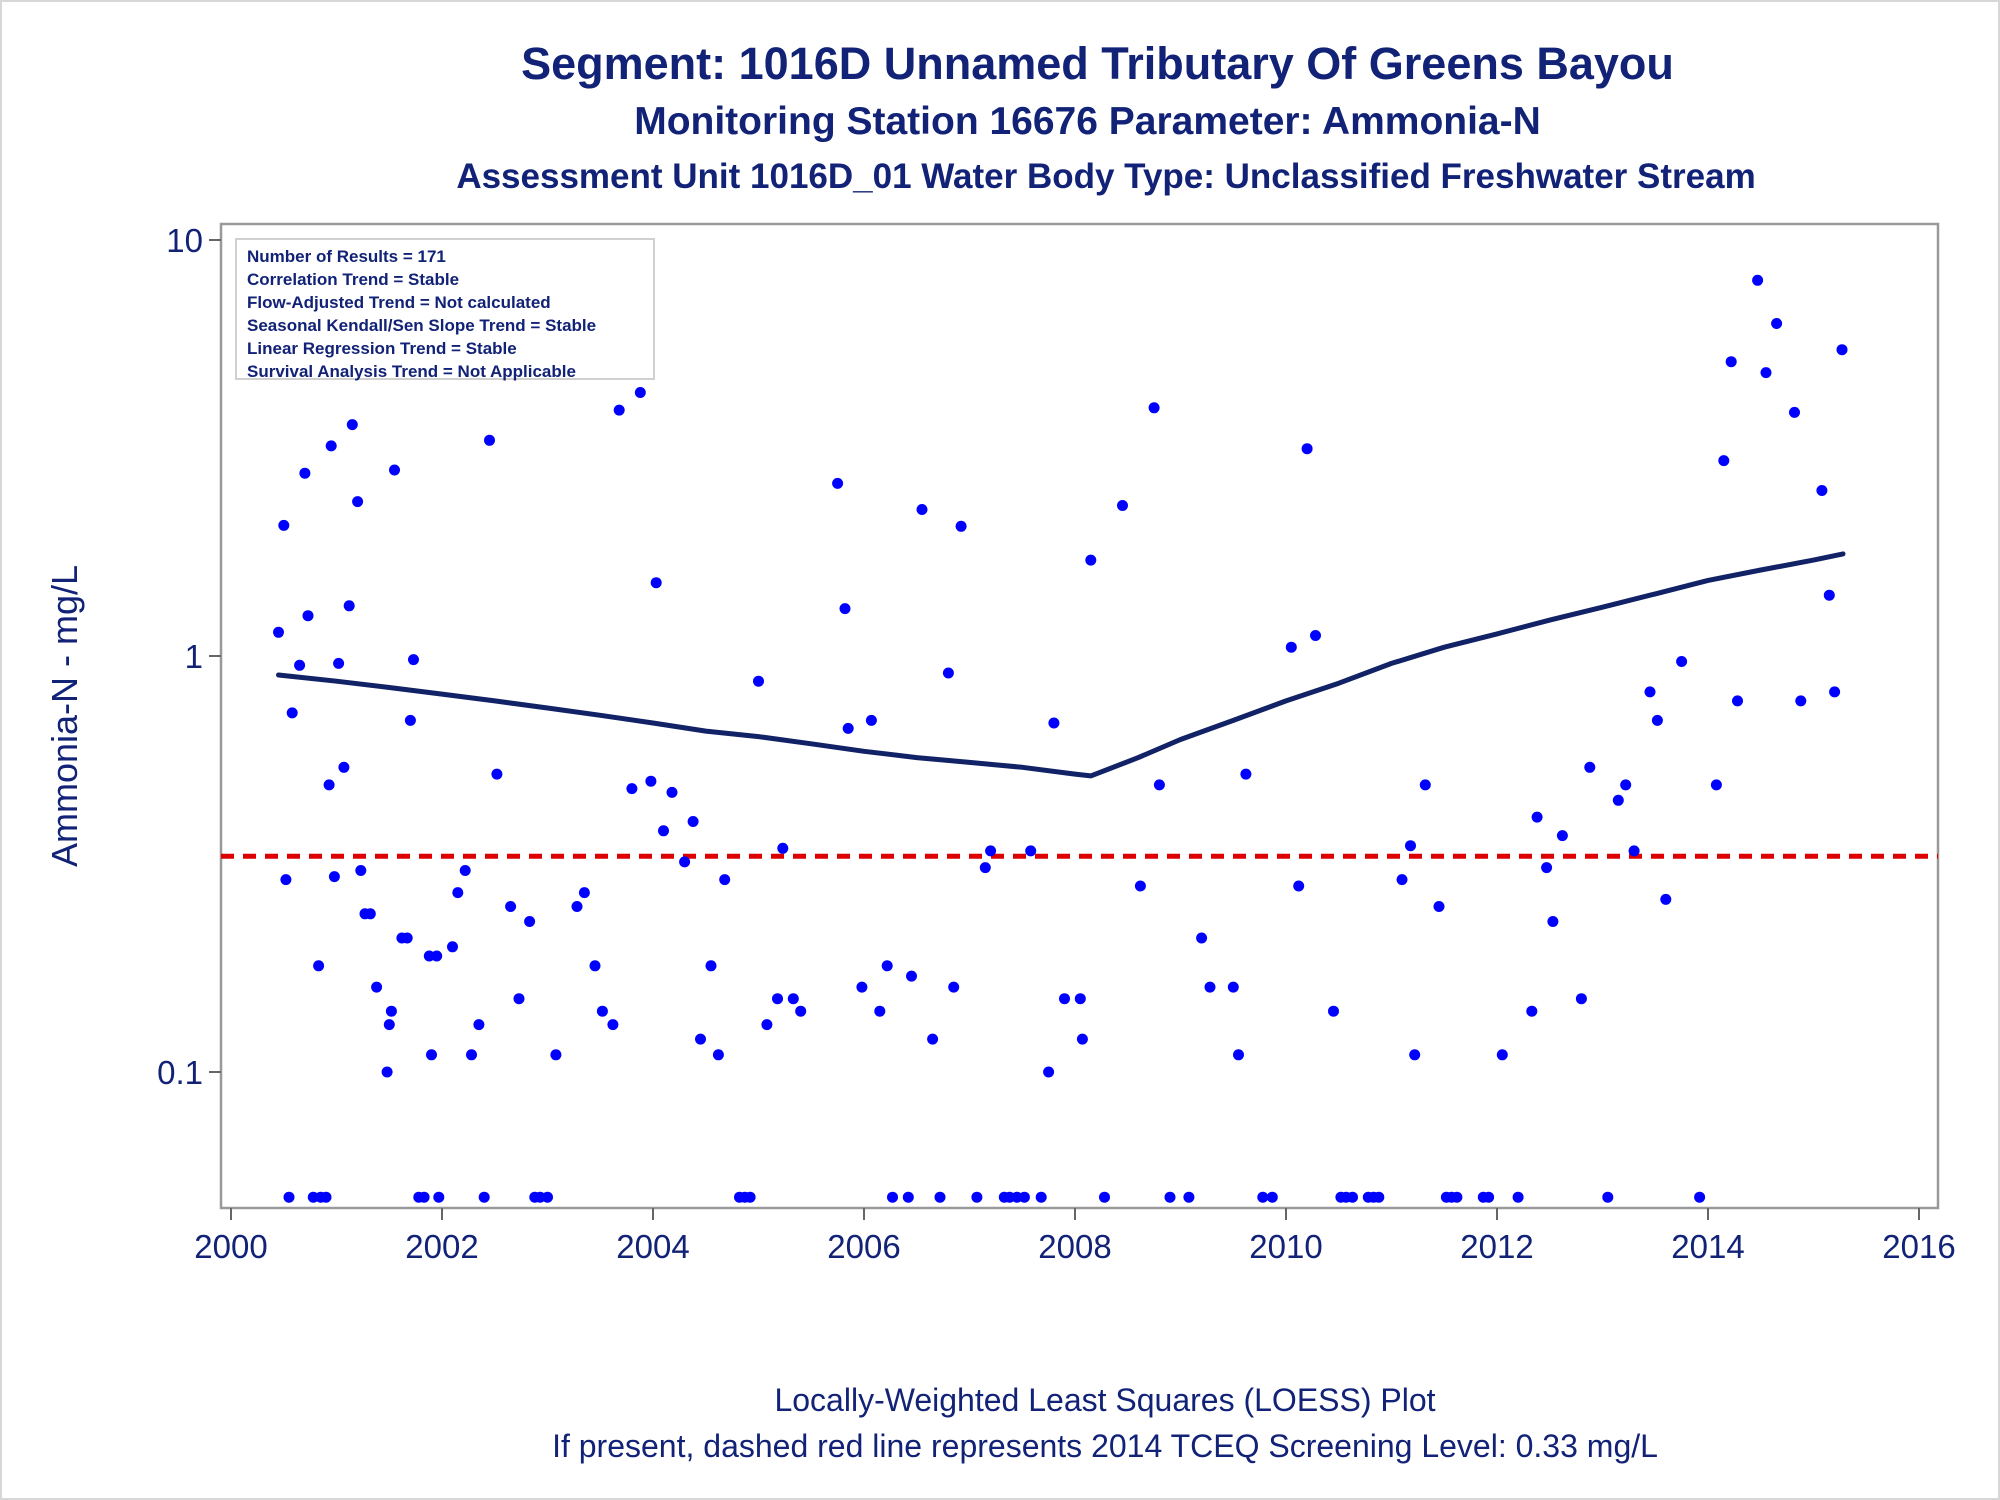  What do you see at coordinates (1707, 1246) in the screenshot?
I see `x-tick-label: 2014` at bounding box center [1707, 1246].